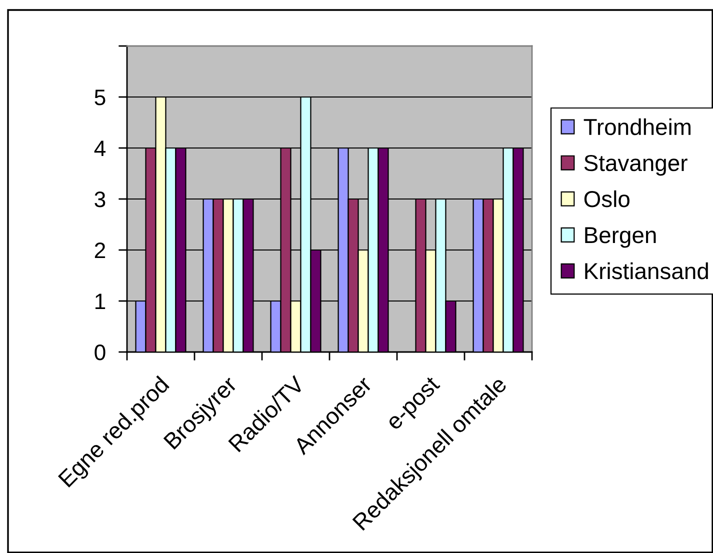  Describe the element at coordinates (101, 302) in the screenshot. I see `y-tick-label: 1` at that location.